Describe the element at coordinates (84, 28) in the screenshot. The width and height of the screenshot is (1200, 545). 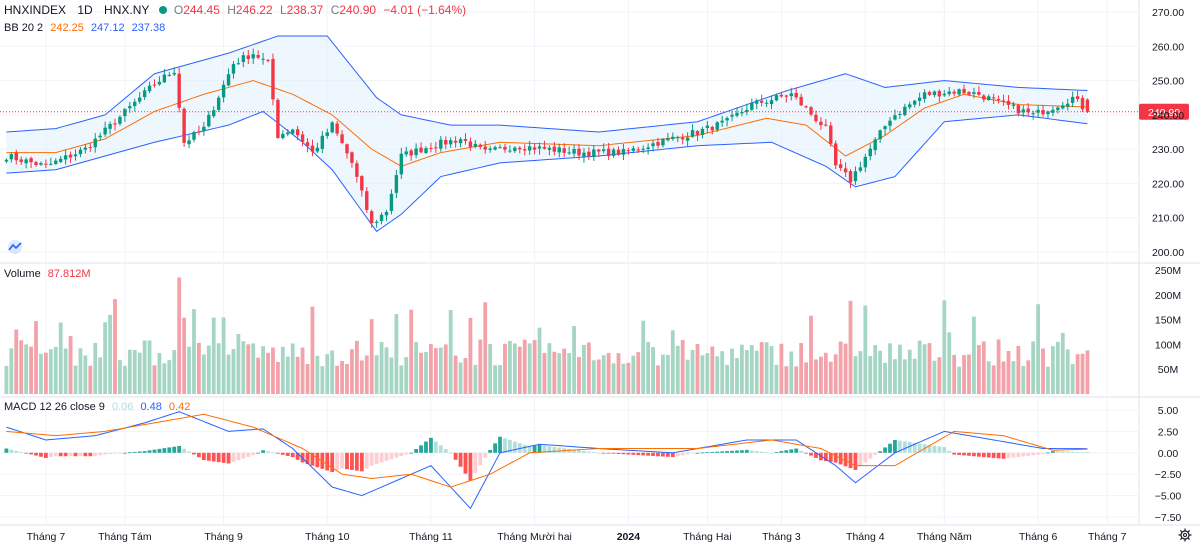
I see `bb-legend: BB 20 2 242.25 247.12 237.38` at that location.